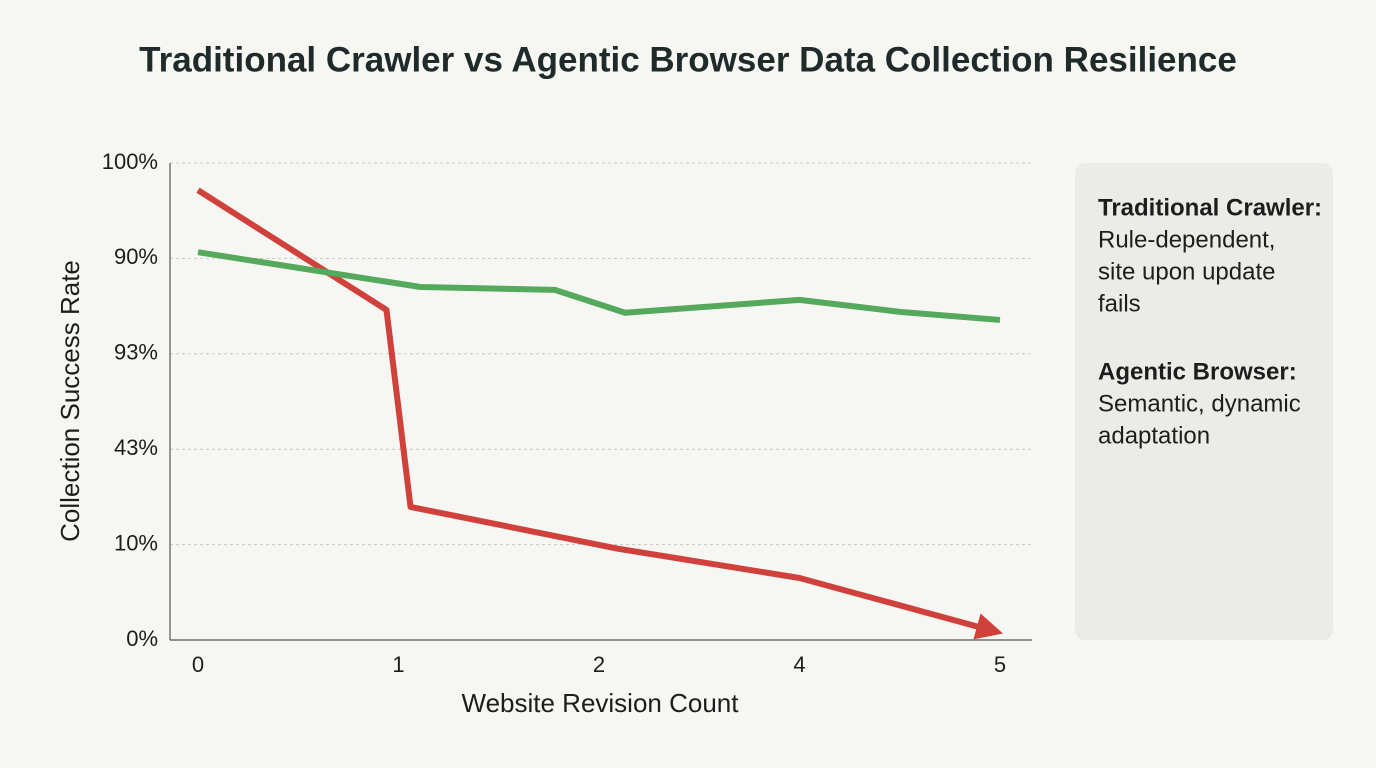  What do you see at coordinates (70, 401) in the screenshot?
I see `y-axis-label: Collection Success Rate` at bounding box center [70, 401].